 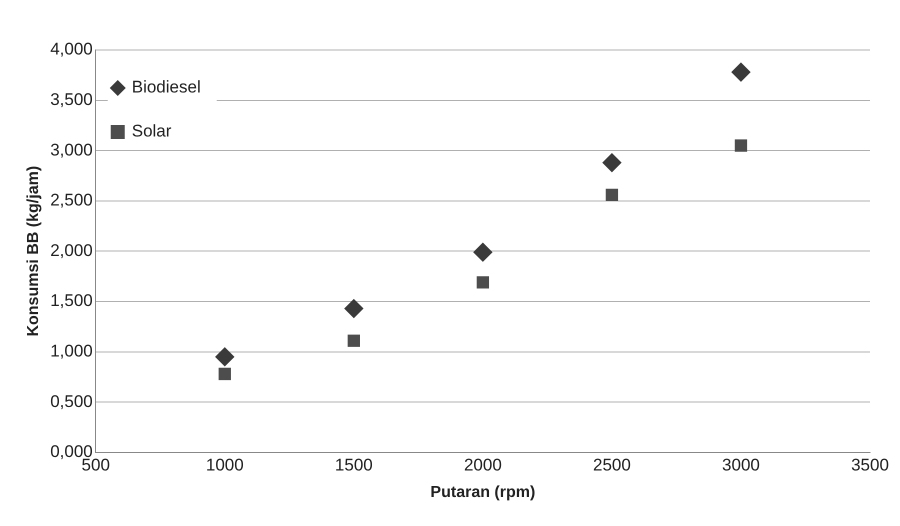 I want to click on y-tick-label: 2,500, so click(x=71, y=200).